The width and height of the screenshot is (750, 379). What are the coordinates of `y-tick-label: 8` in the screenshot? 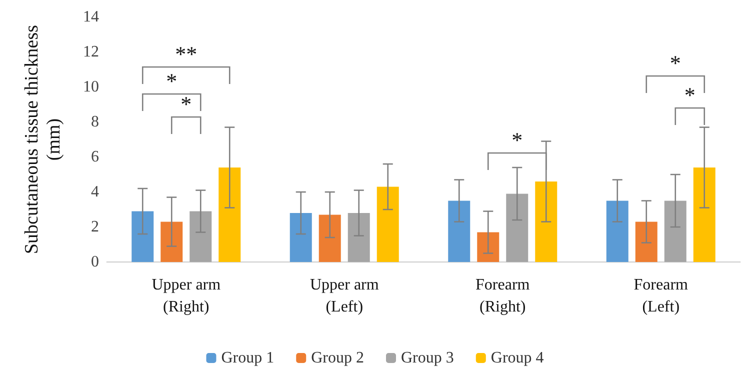 It's located at (95, 122).